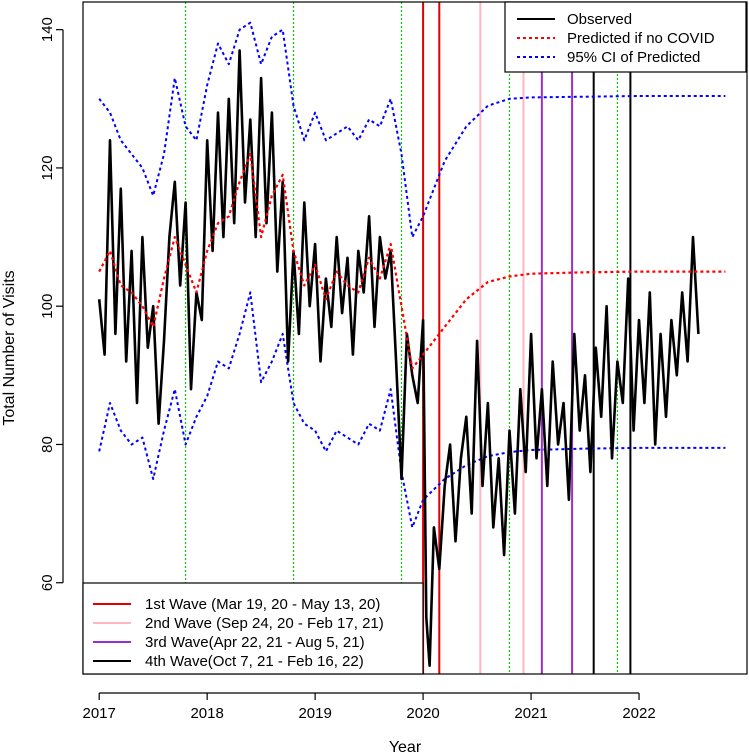 This screenshot has width=749, height=756. Describe the element at coordinates (405, 747) in the screenshot. I see `x-axis-title: Year` at that location.